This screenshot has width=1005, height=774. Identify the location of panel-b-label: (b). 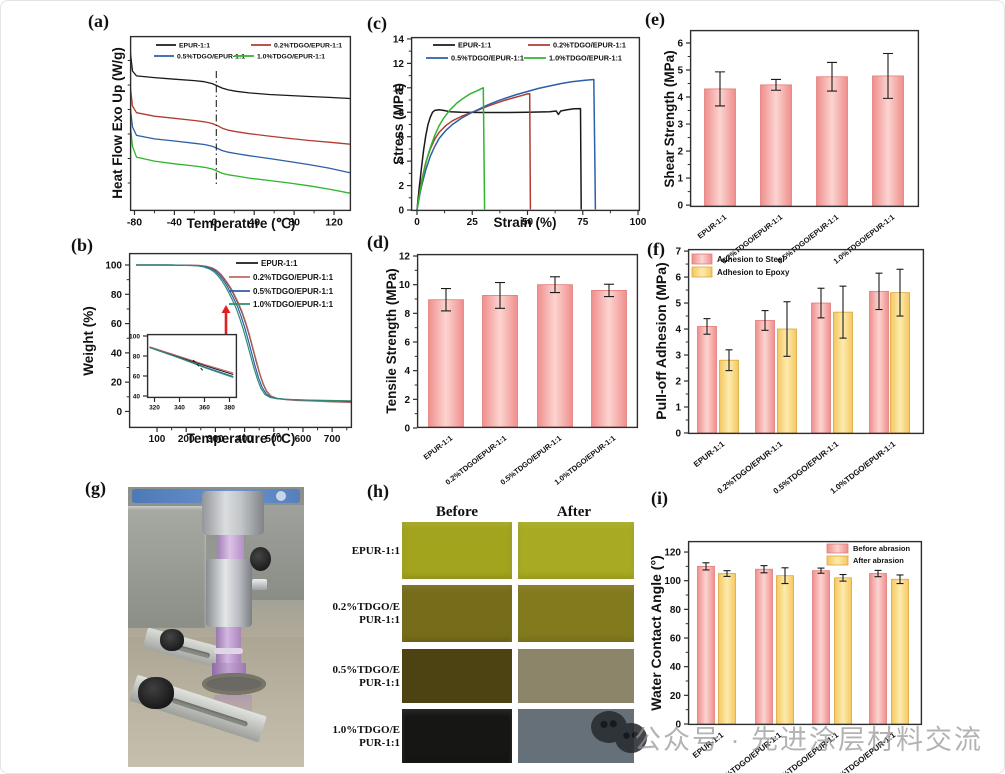
(82, 245).